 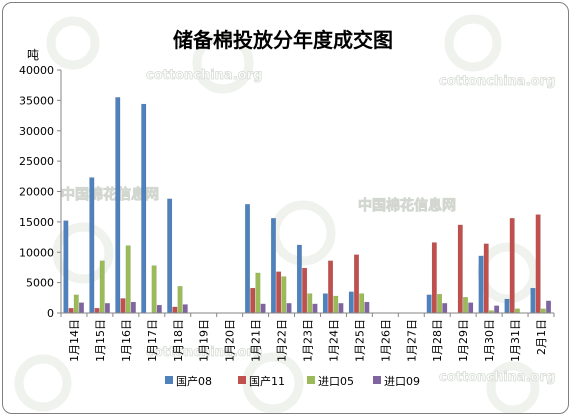 What do you see at coordinates (515, 340) in the screenshot?
I see `x-tick-label: 1月31日` at bounding box center [515, 340].